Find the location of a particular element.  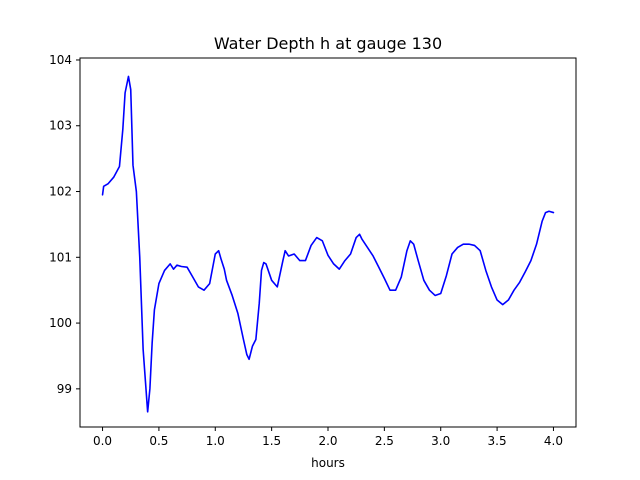

y-tick-label: 104 is located at coordinates (60, 60).